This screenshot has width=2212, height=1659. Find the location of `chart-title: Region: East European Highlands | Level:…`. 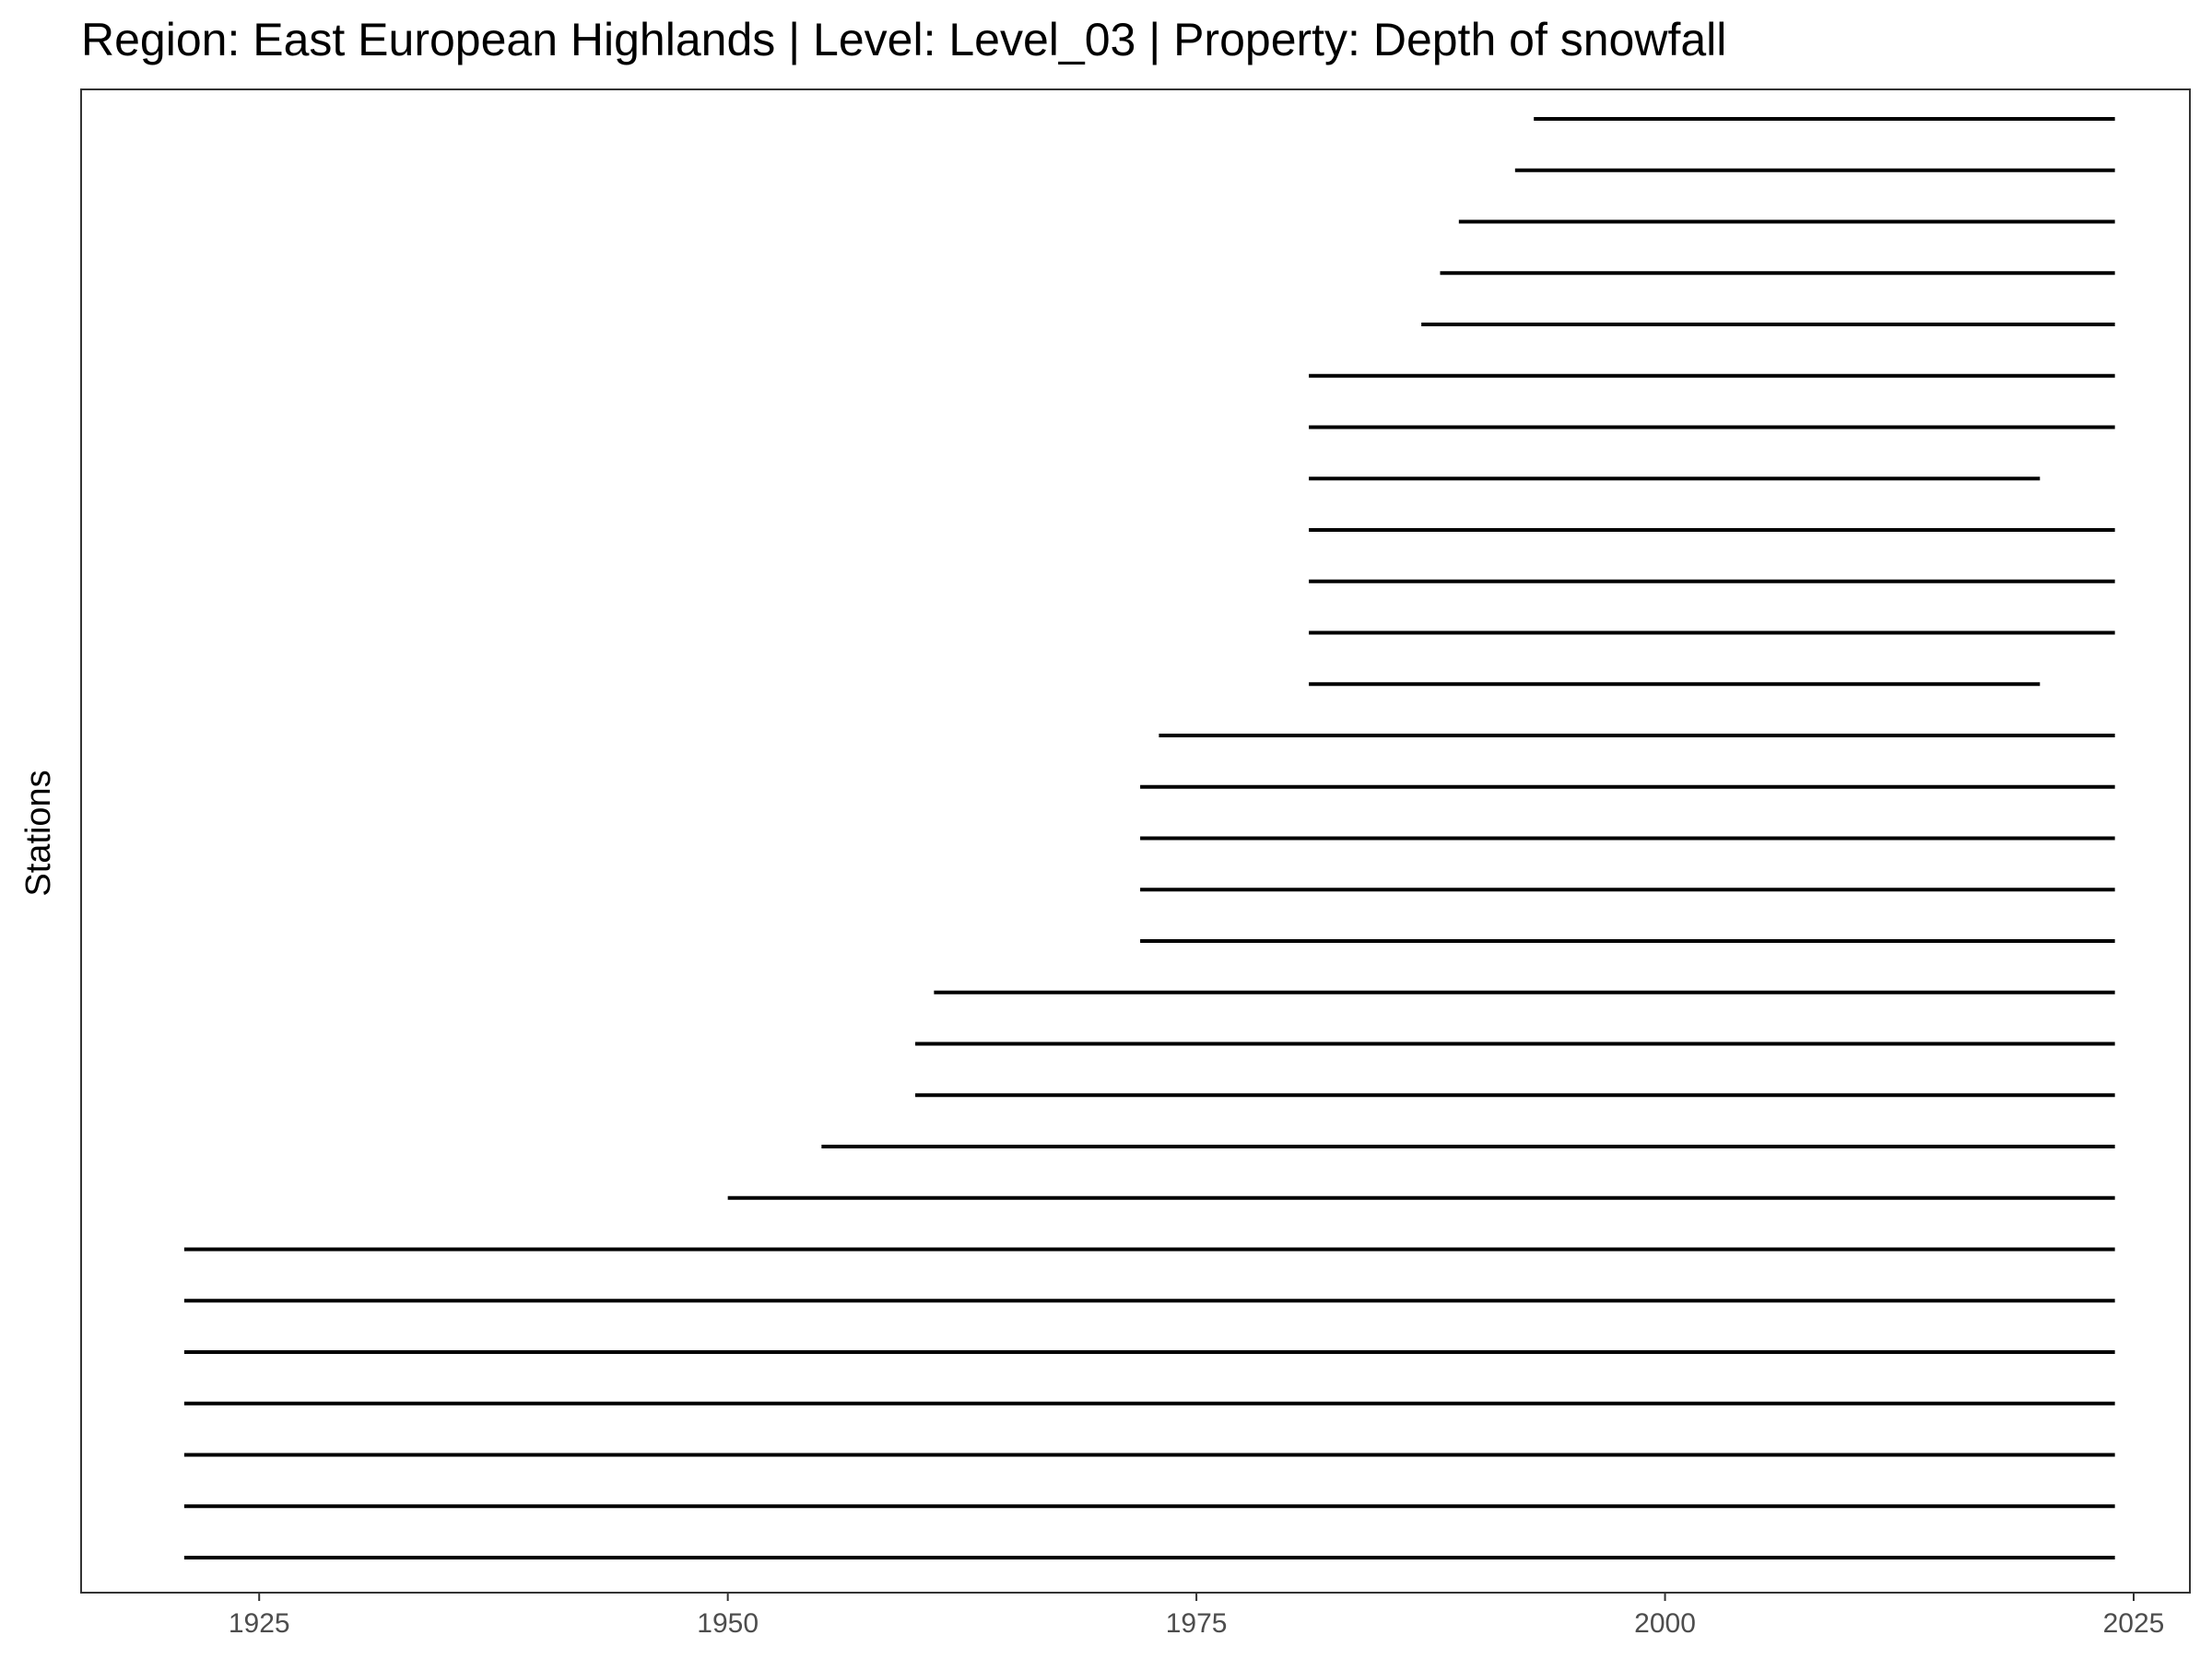

chart-title: Region: East European Highlands | Level:… is located at coordinates (903, 39).